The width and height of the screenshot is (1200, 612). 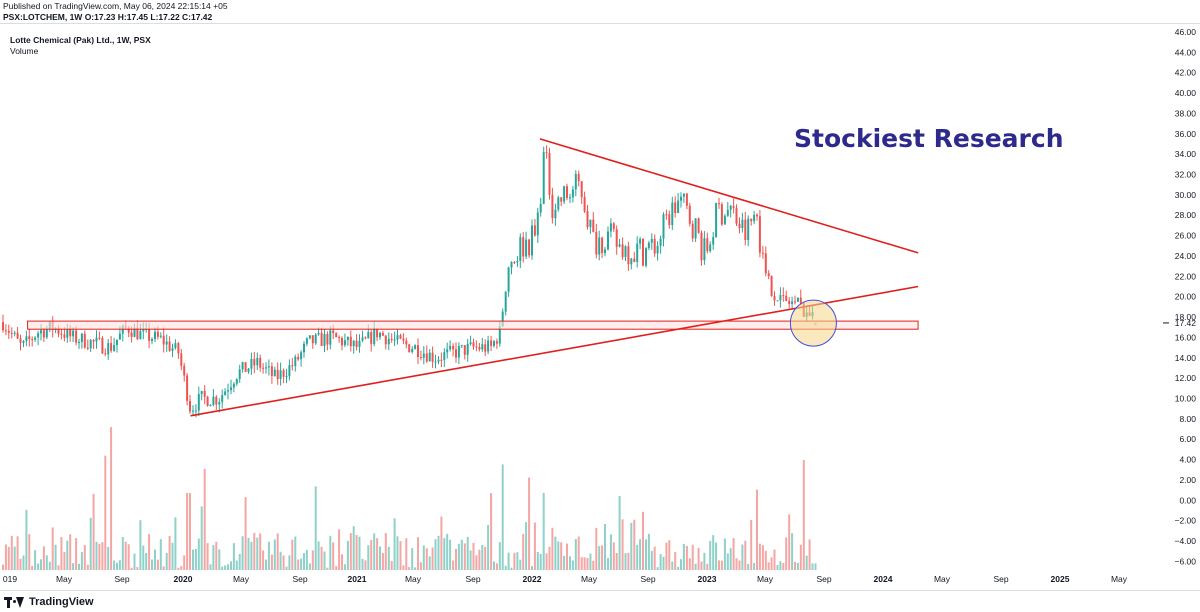 What do you see at coordinates (1186, 323) in the screenshot?
I see `last-price-label: 17.42` at bounding box center [1186, 323].